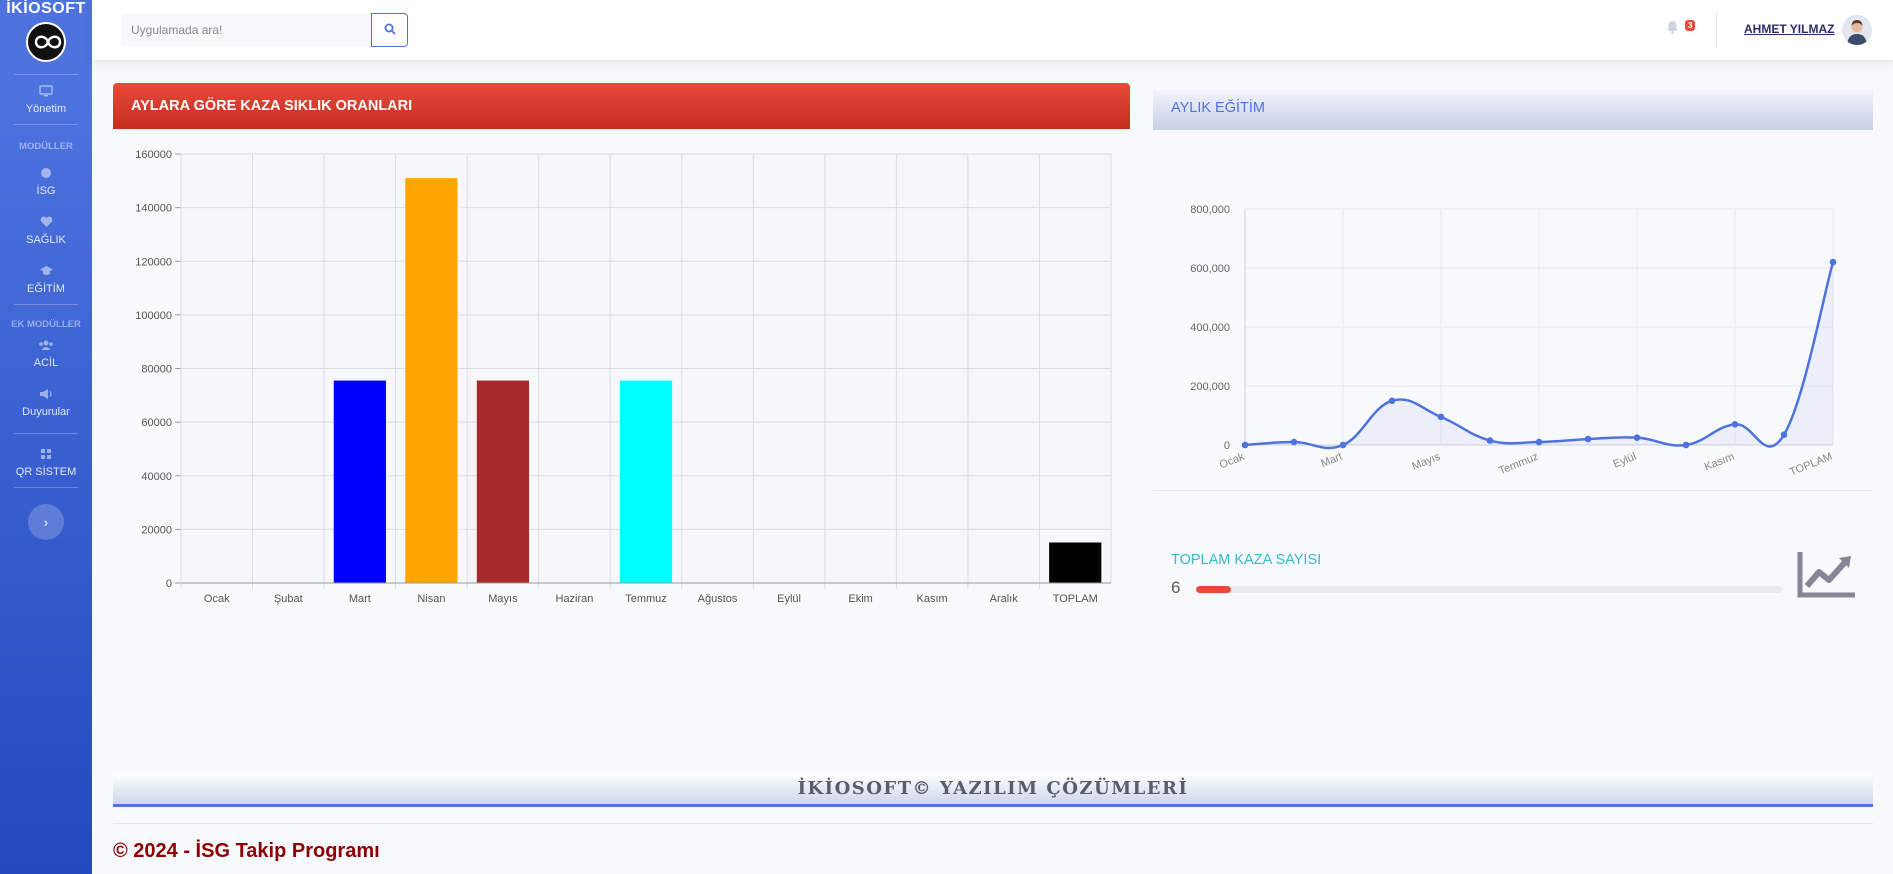  What do you see at coordinates (46, 456) in the screenshot?
I see `qr-grid-icon` at bounding box center [46, 456].